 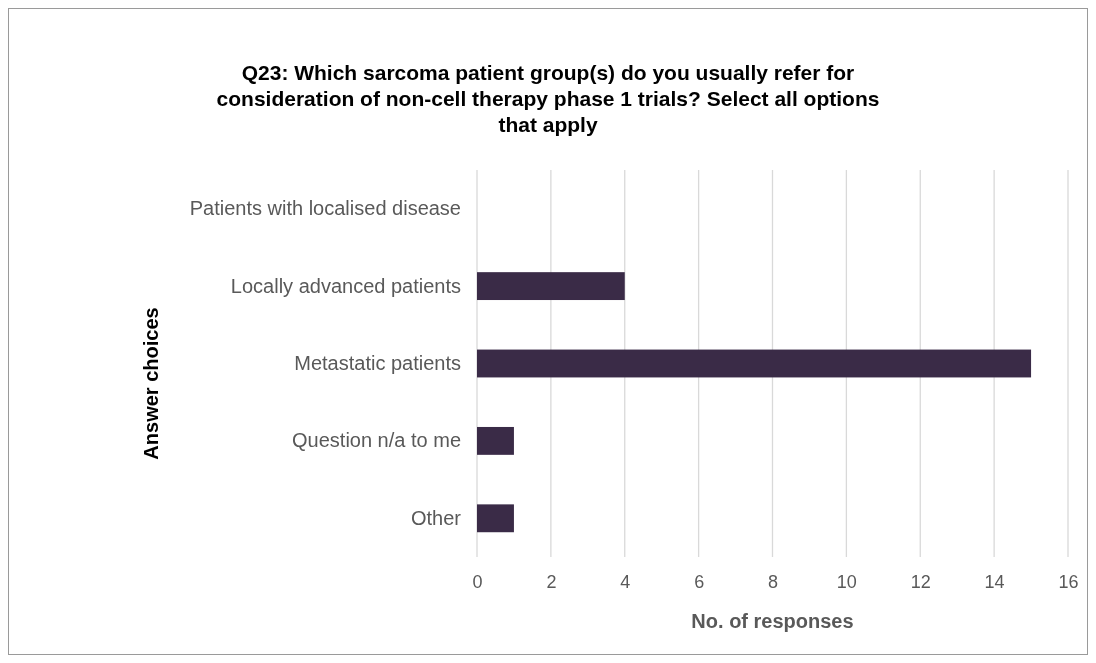 I want to click on x-tick-label: 8, so click(x=773, y=581).